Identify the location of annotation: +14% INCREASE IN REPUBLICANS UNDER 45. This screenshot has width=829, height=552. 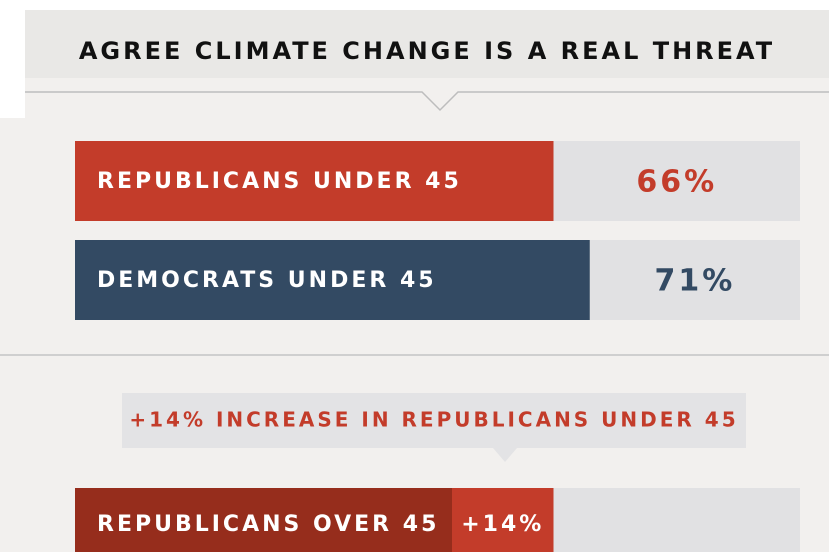
(433, 420).